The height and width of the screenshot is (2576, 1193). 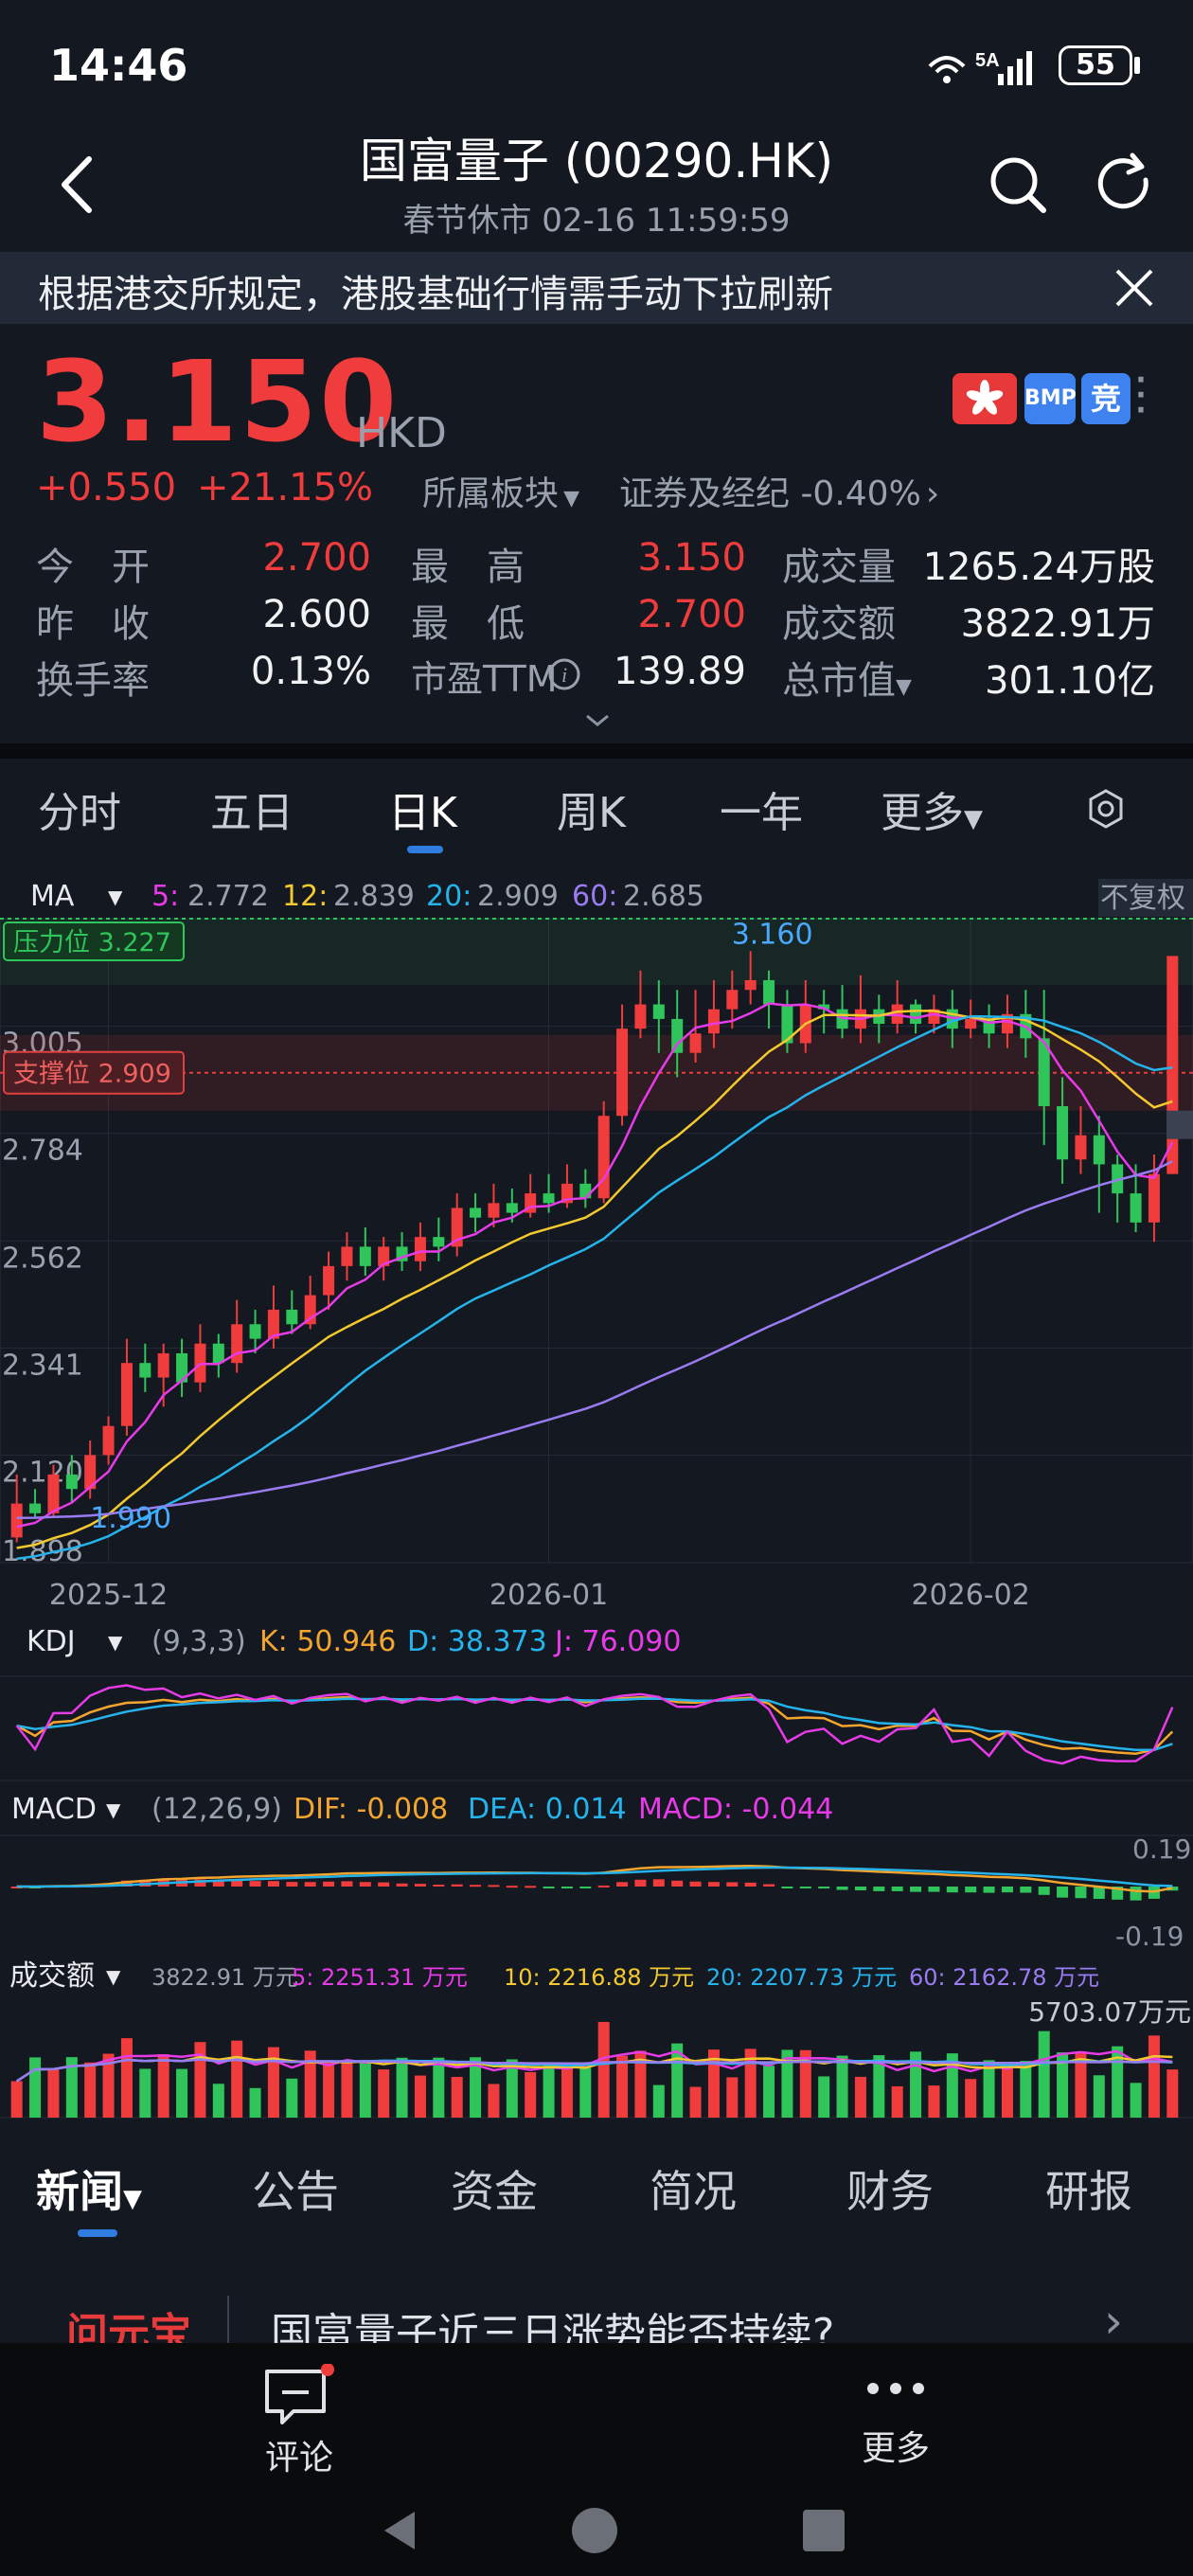 I want to click on tab-five-day: 五日, so click(x=252, y=813).